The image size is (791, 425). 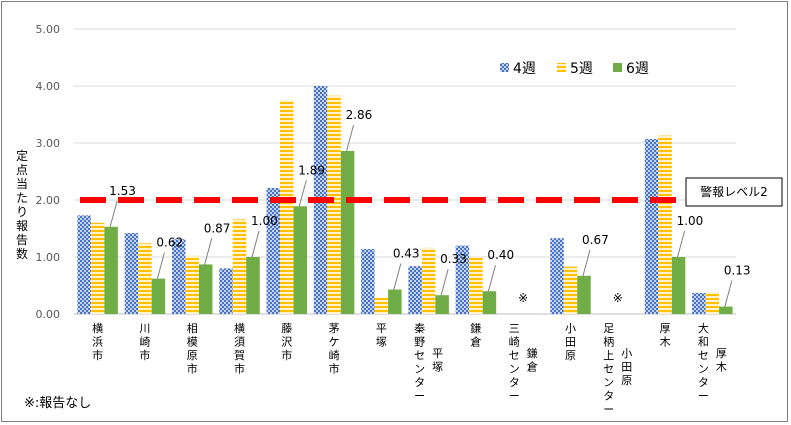 I want to click on legend-label: 5週, so click(x=581, y=69).